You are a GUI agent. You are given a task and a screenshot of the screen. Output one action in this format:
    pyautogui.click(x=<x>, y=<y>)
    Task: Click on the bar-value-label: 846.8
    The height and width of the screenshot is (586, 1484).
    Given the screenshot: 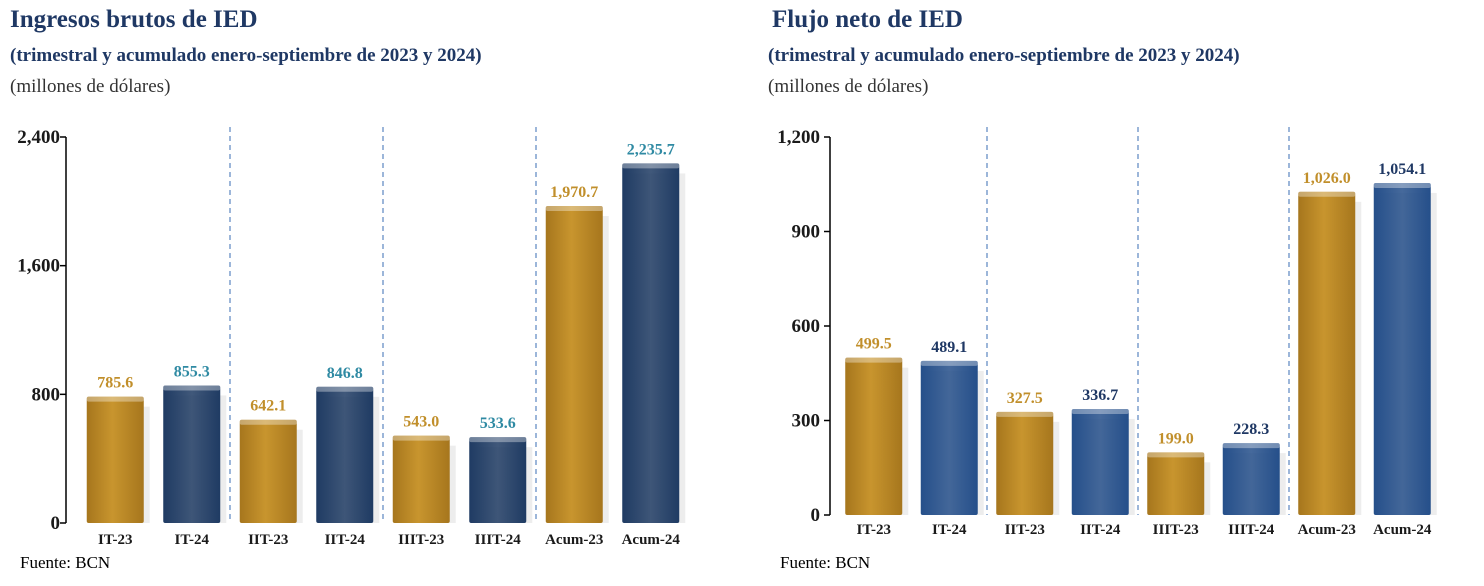 What is the action you would take?
    pyautogui.click(x=345, y=373)
    